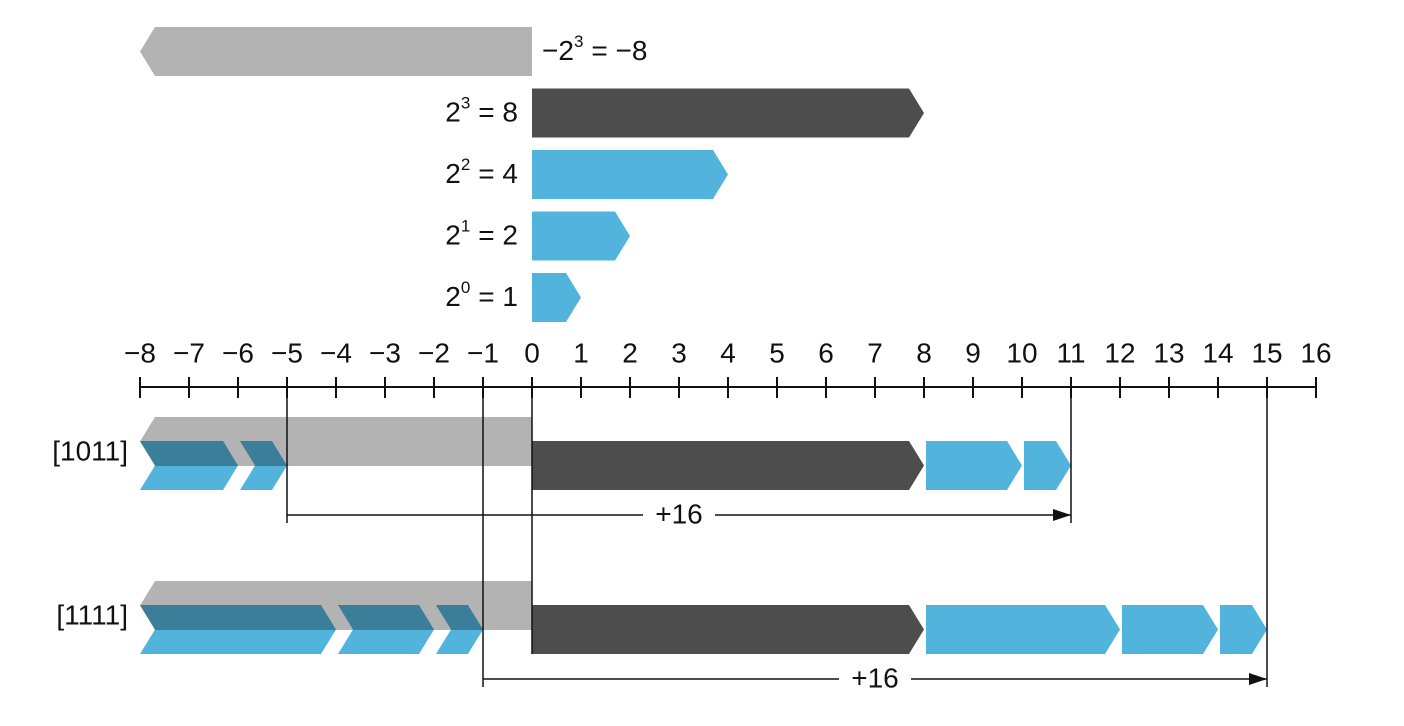 Image resolution: width=1404 pixels, height=726 pixels. What do you see at coordinates (336, 352) in the screenshot?
I see `tick-label: −4` at bounding box center [336, 352].